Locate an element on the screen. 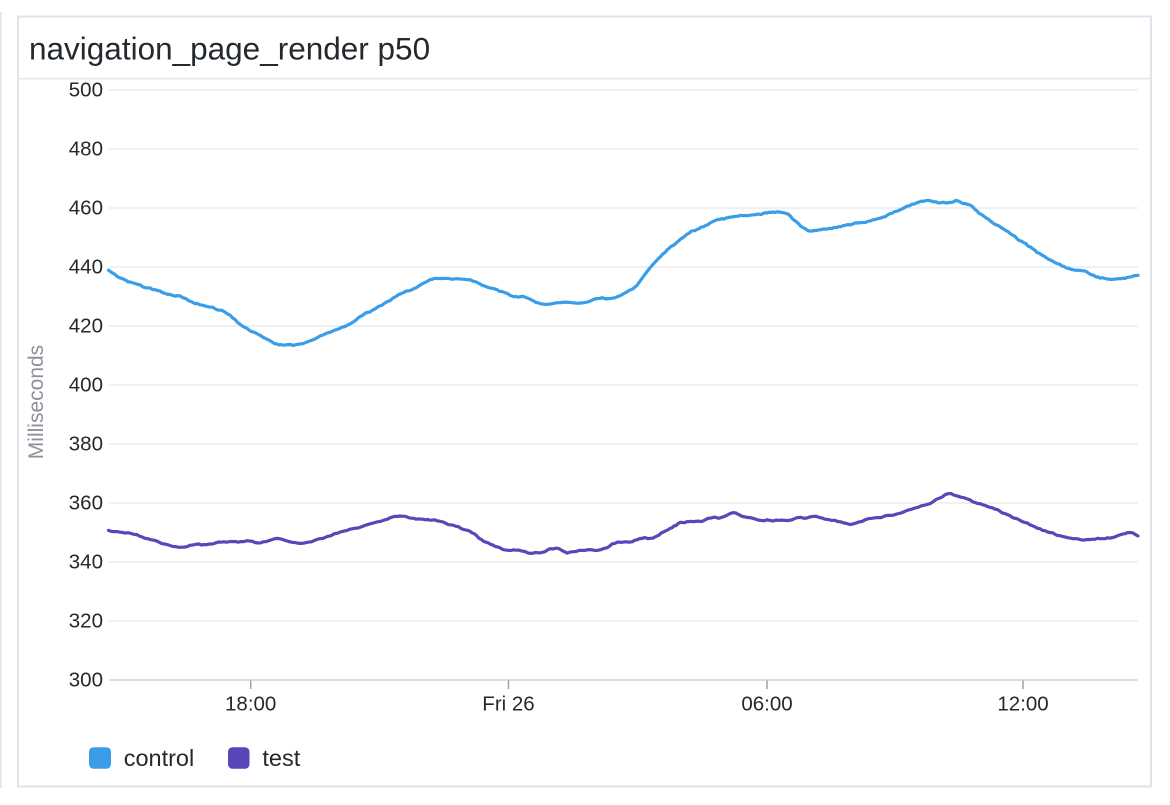 The image size is (1170, 805). svg-text: 18:00 is located at coordinates (250, 704).